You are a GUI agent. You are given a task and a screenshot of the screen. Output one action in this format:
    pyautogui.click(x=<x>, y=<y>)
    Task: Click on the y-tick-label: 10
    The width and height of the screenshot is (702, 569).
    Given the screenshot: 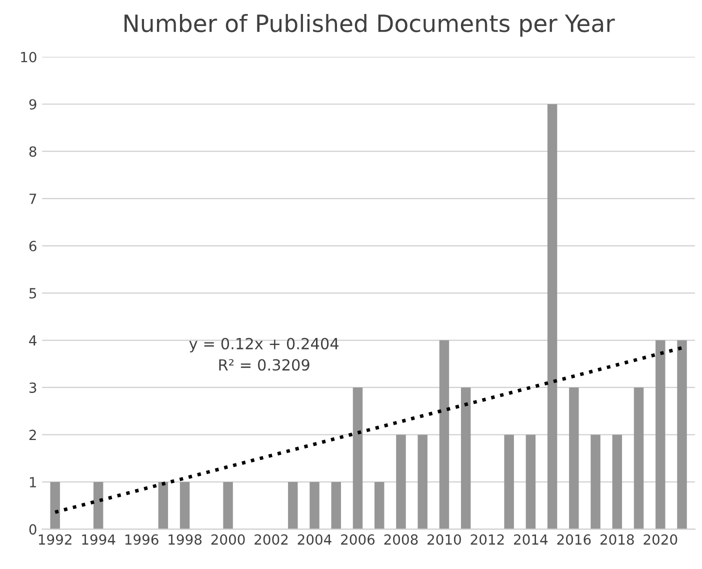 What is the action you would take?
    pyautogui.click(x=28, y=57)
    